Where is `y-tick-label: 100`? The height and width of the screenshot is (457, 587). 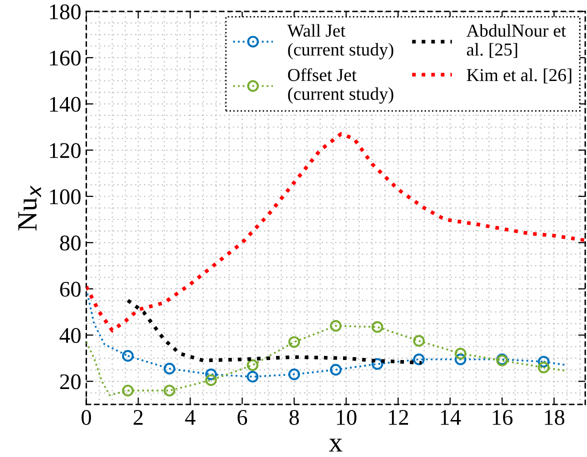 y-tick-label: 100 is located at coordinates (65, 196).